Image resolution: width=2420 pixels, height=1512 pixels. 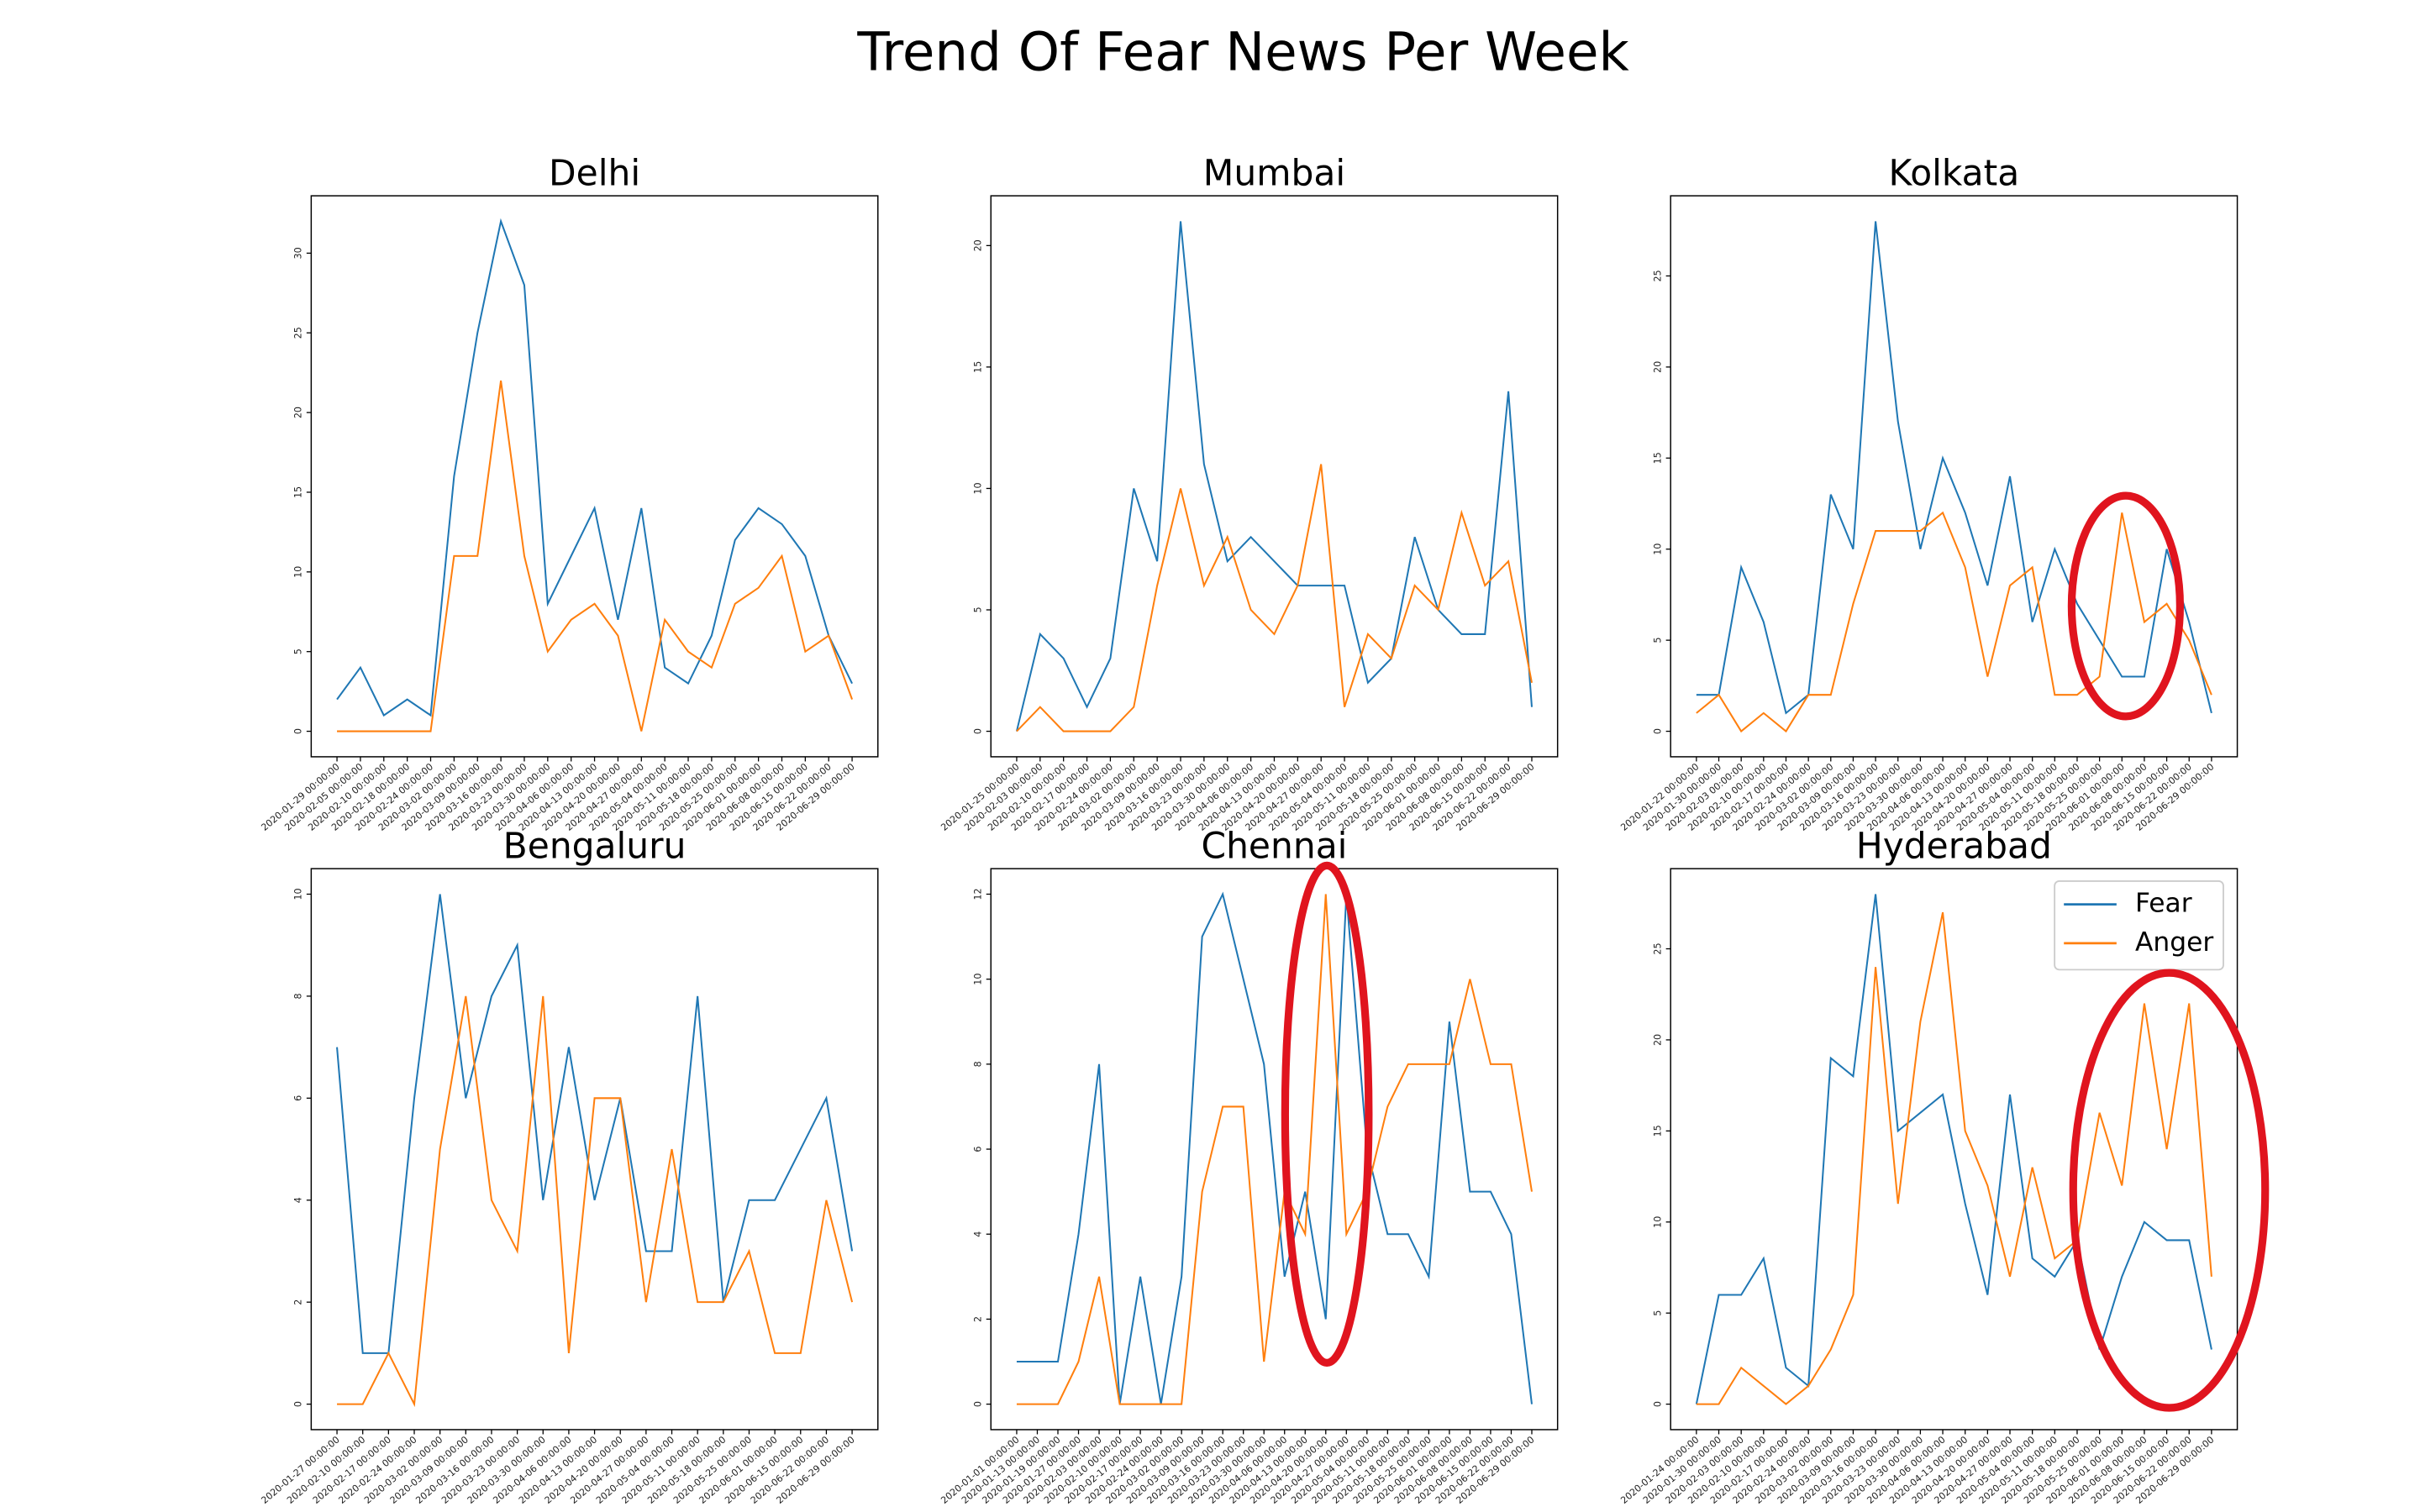 What do you see at coordinates (299, 253) in the screenshot?
I see `y-tick-label: 30` at bounding box center [299, 253].